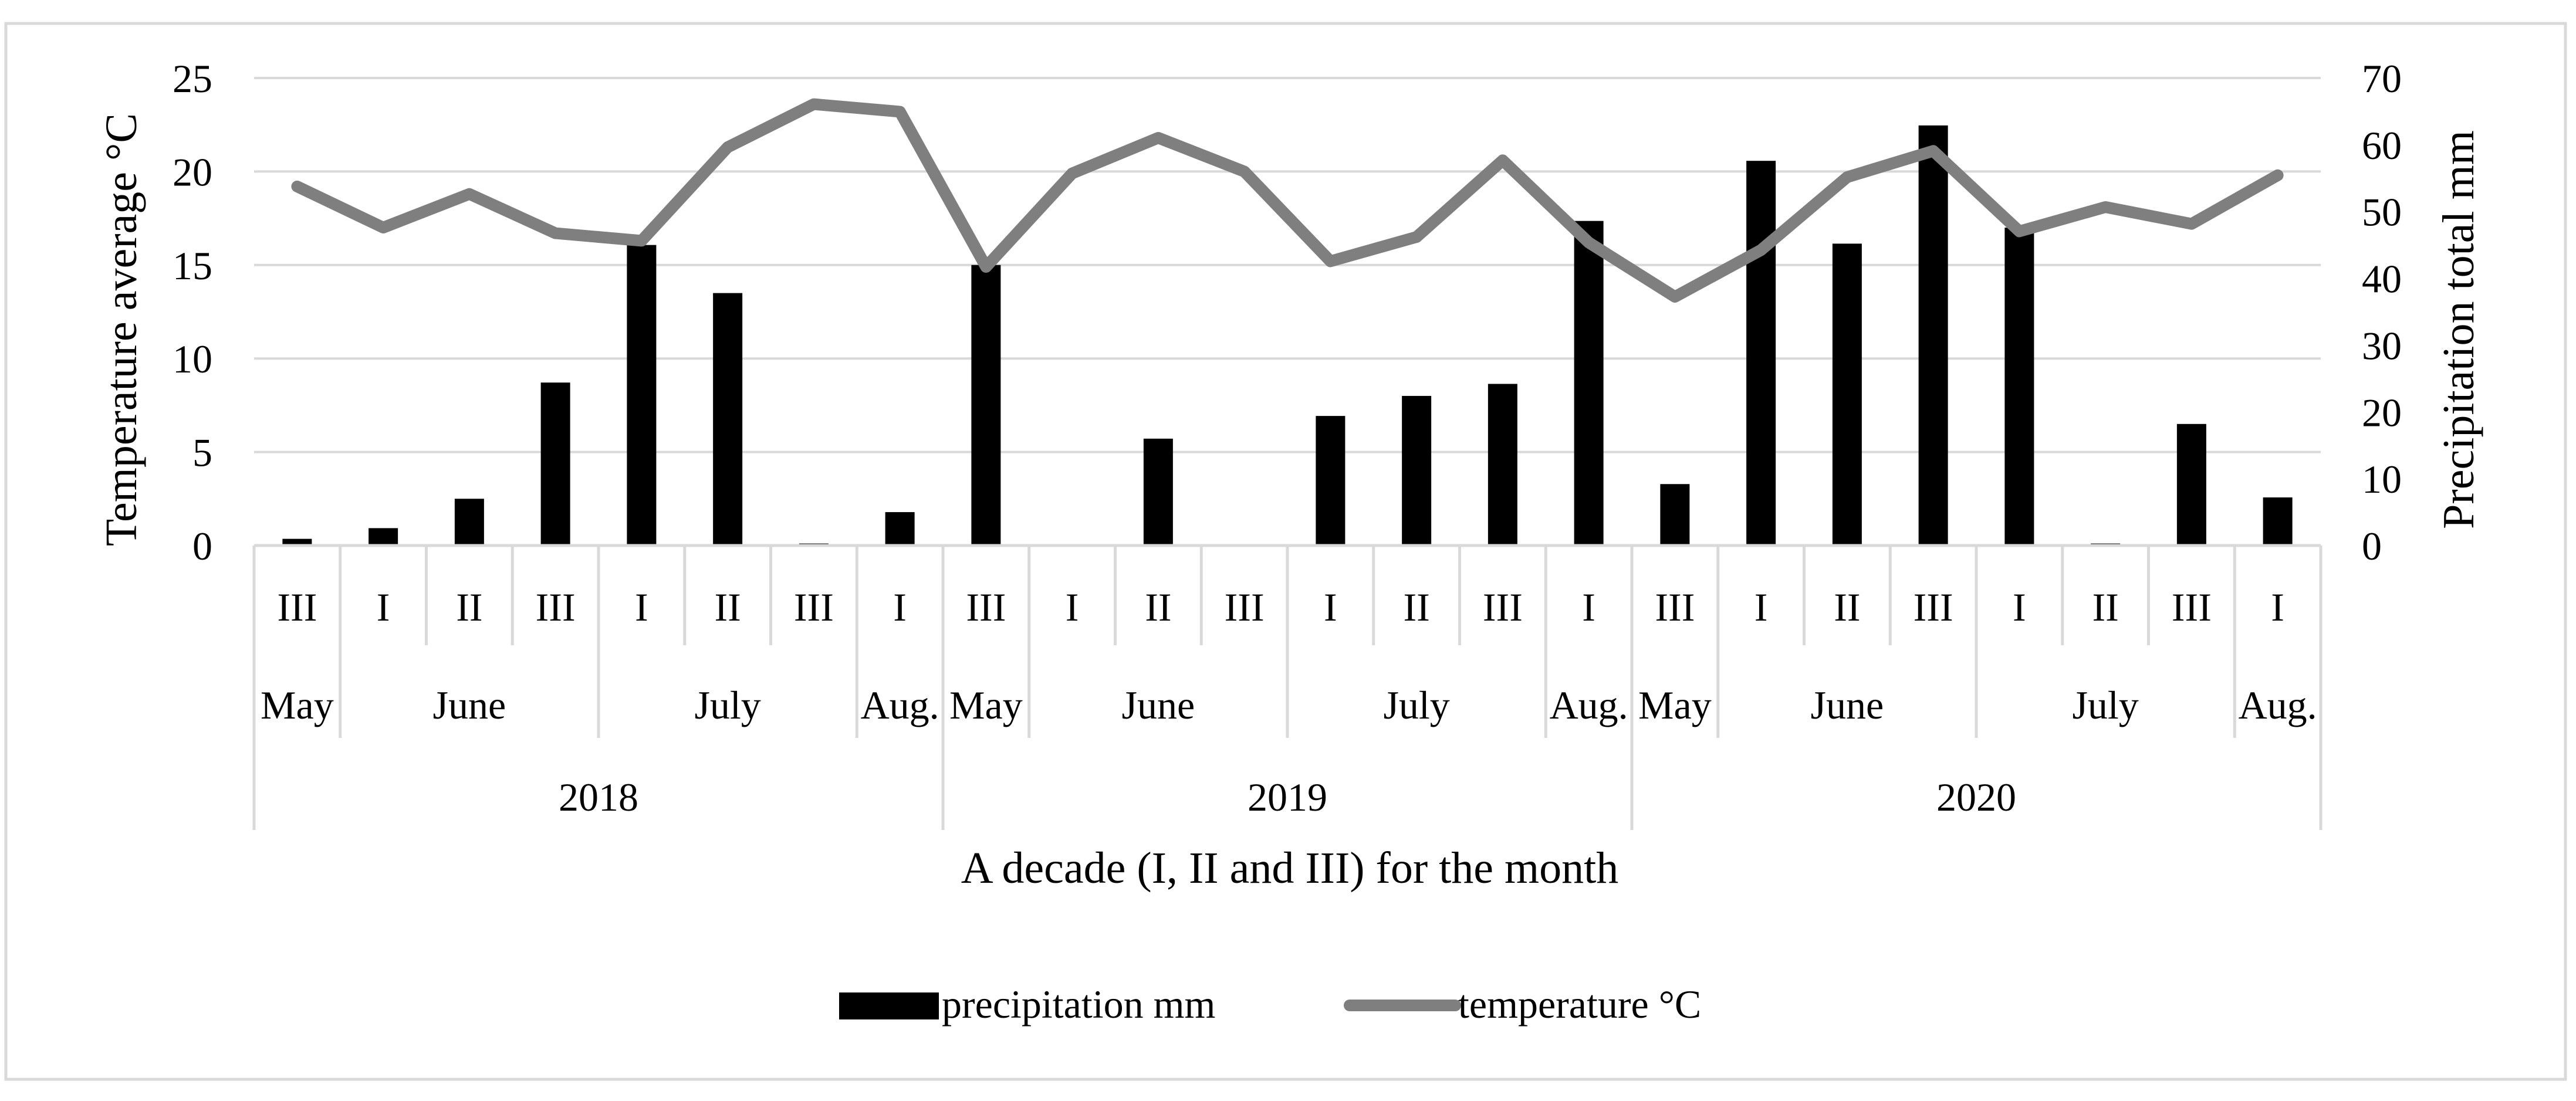  I want to click on year-label: 2020, so click(1976, 797).